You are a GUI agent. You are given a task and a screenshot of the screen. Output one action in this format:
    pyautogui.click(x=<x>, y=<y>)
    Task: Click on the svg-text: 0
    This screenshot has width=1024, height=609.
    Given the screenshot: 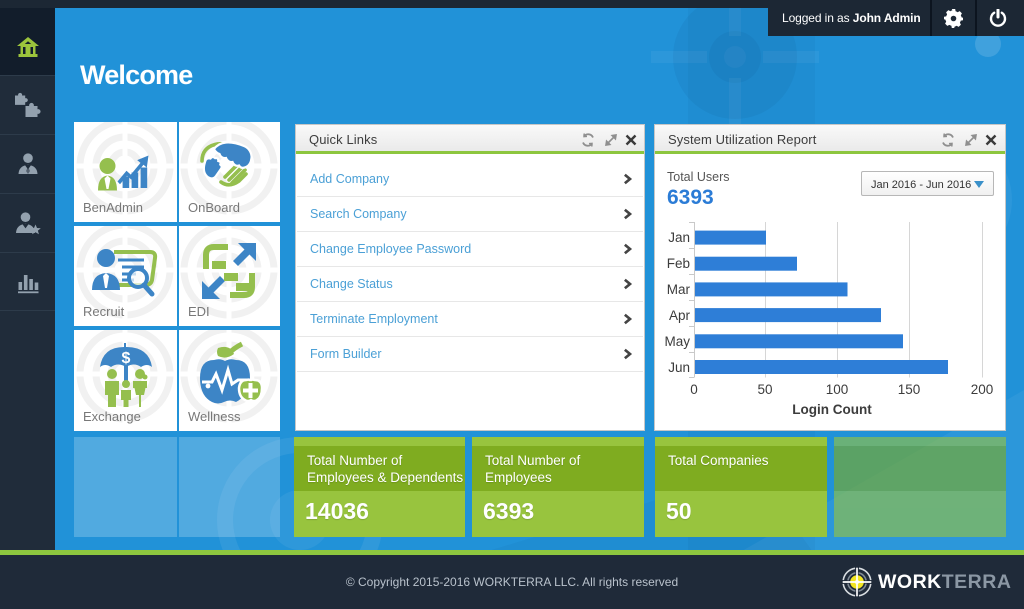 What is the action you would take?
    pyautogui.click(x=694, y=389)
    